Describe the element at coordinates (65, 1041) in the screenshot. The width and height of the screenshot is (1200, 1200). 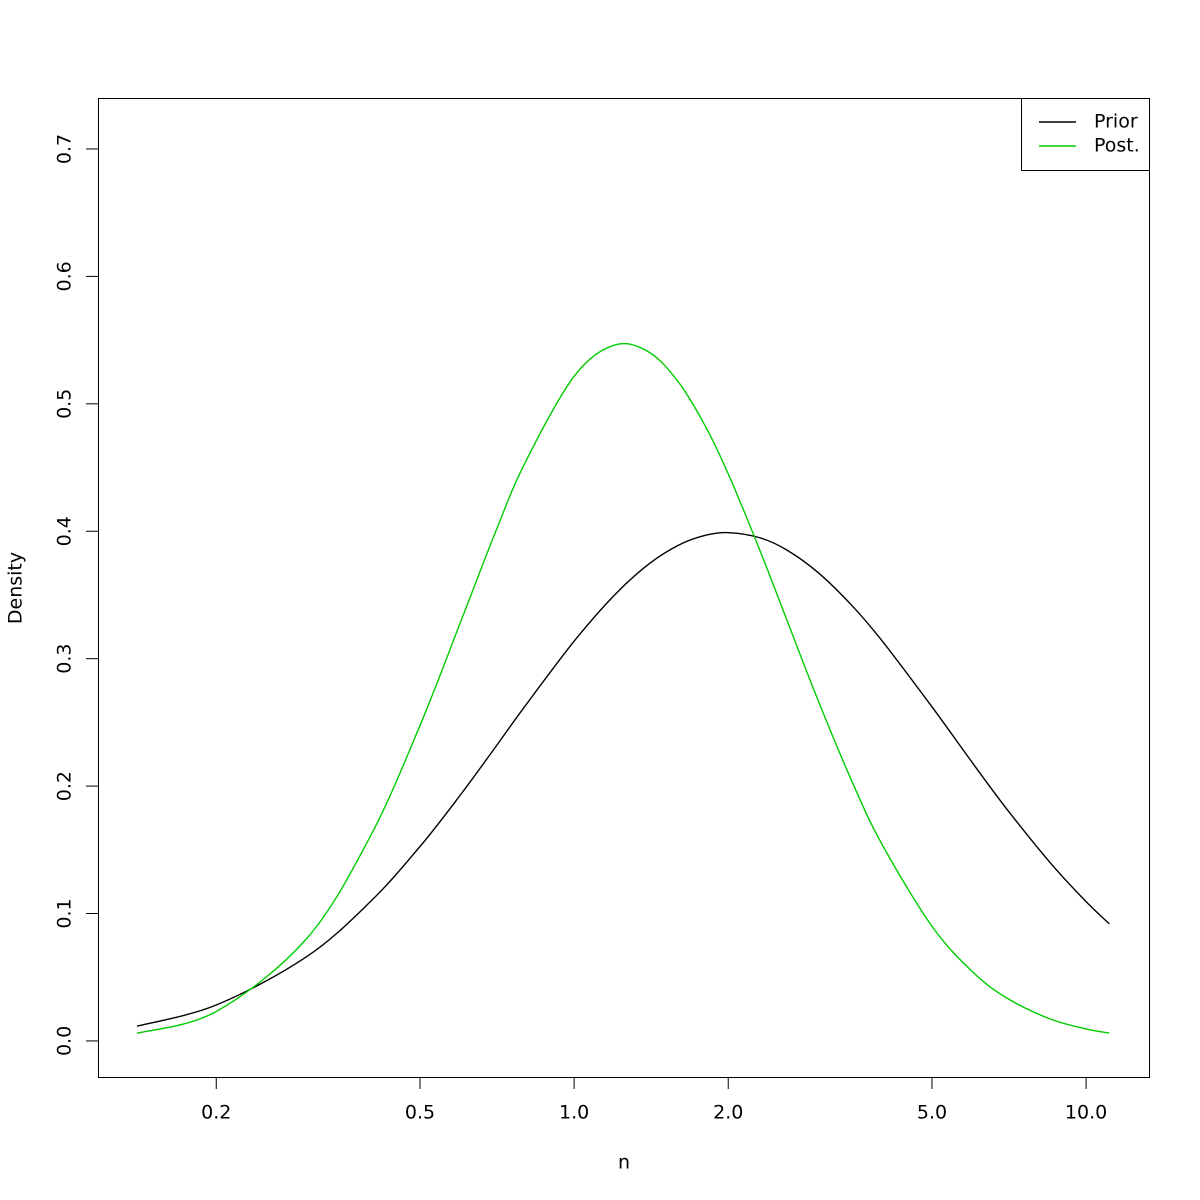
I see `y-tick-label: 0.0` at that location.